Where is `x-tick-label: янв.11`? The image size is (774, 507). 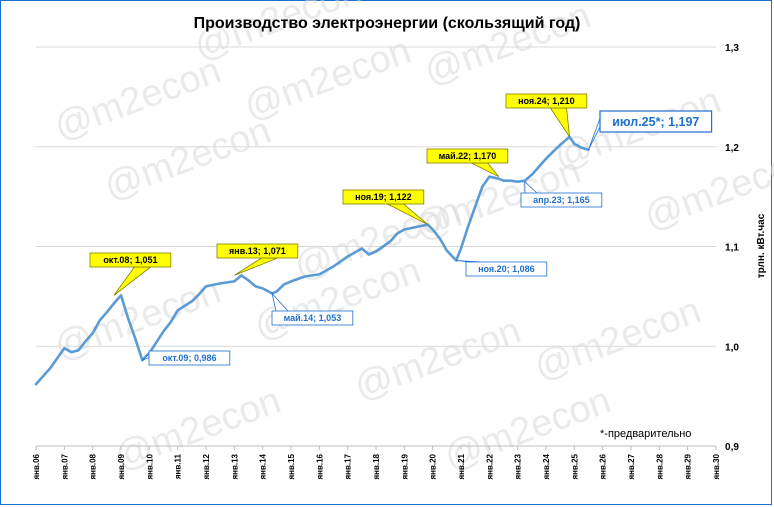 x-tick-label: янв.11 is located at coordinates (178, 466).